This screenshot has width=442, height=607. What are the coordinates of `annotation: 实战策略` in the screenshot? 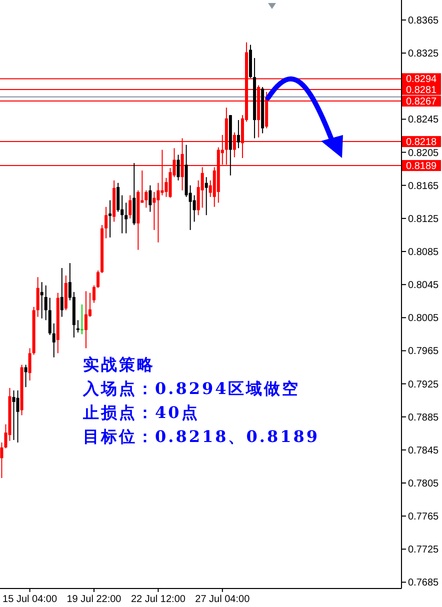 It's located at (119, 364).